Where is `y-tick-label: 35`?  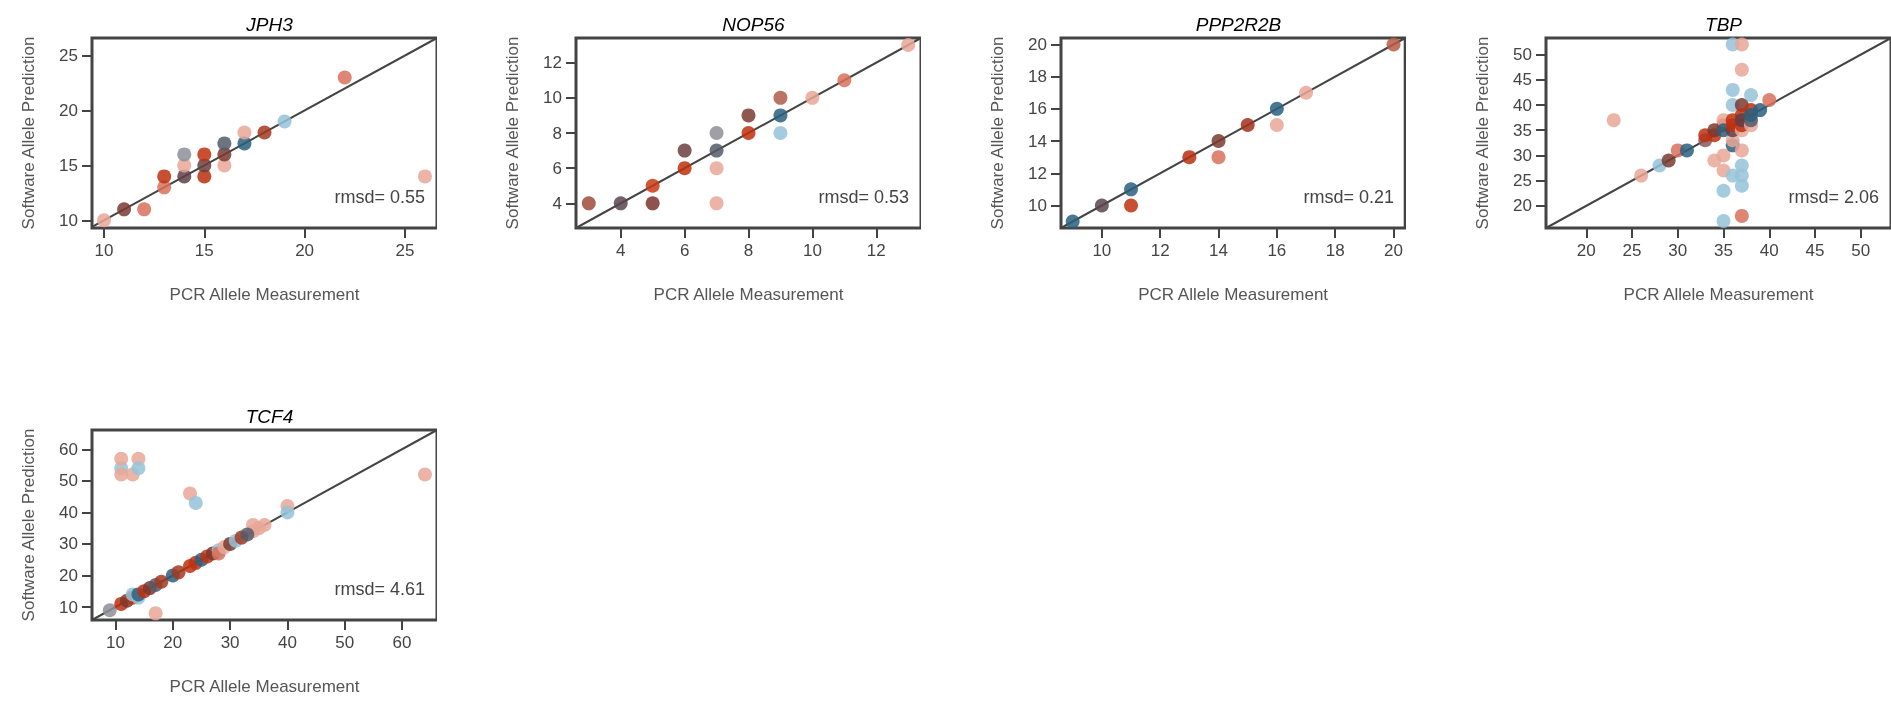 y-tick-label: 35 is located at coordinates (1522, 130).